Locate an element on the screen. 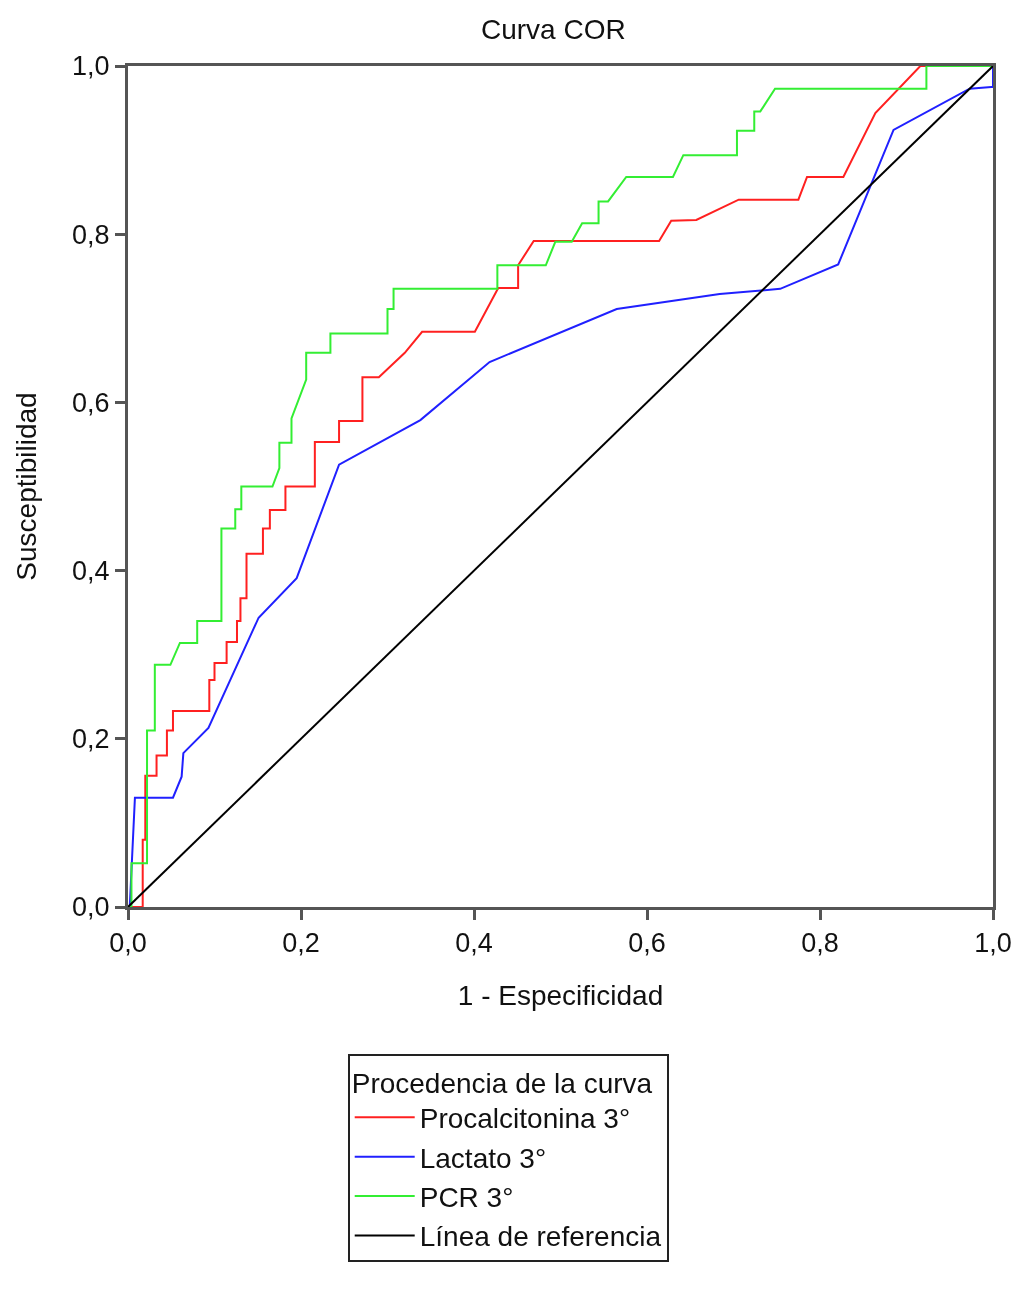 This screenshot has width=1019, height=1298. x-tick-label: 0,4 is located at coordinates (474, 943).